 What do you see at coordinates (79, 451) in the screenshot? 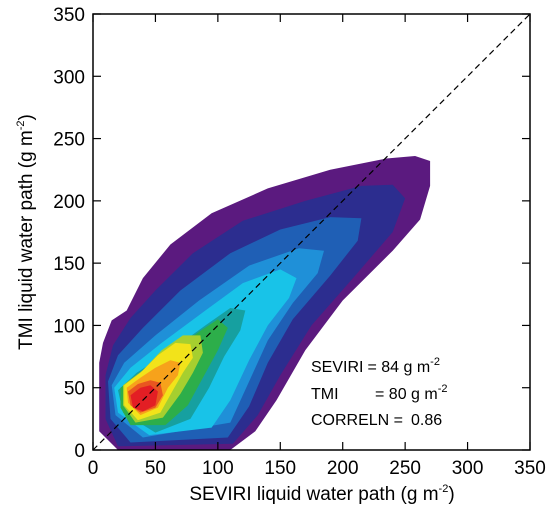
I see `y-tick-label: 0` at bounding box center [79, 451].